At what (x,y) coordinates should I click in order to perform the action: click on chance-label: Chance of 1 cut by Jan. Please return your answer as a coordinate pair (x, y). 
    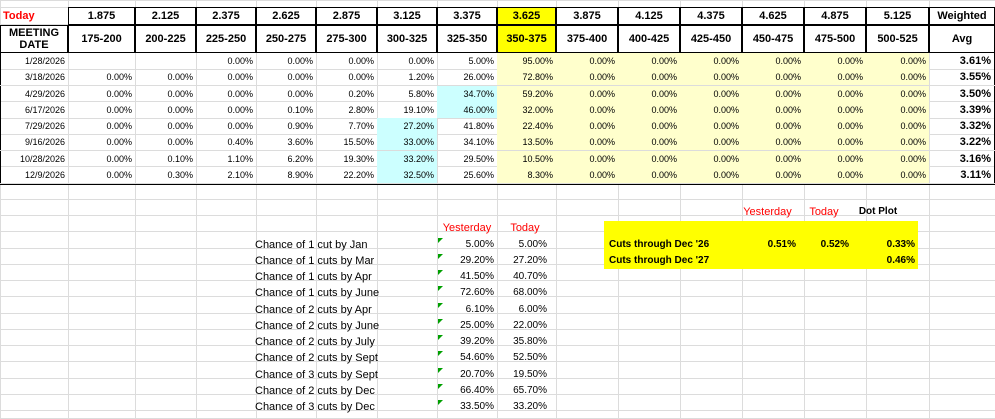
    Looking at the image, I should click on (311, 245).